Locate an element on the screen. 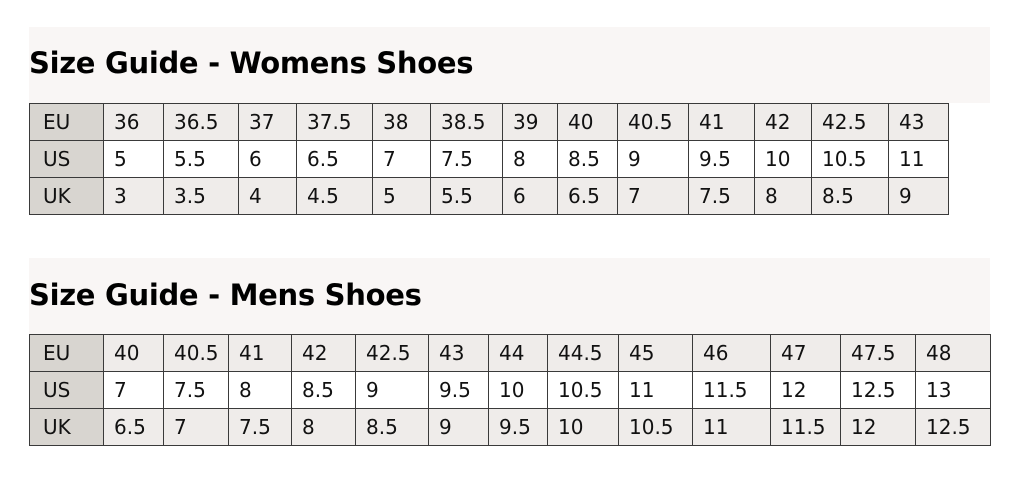  size-cell: 44 is located at coordinates (518, 353).